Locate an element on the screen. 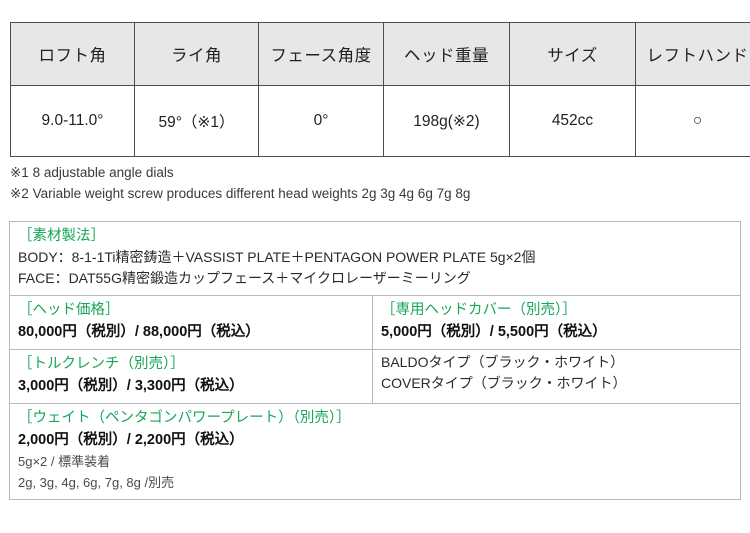 The image size is (750, 533). value-left-hand: ○ is located at coordinates (692, 121).